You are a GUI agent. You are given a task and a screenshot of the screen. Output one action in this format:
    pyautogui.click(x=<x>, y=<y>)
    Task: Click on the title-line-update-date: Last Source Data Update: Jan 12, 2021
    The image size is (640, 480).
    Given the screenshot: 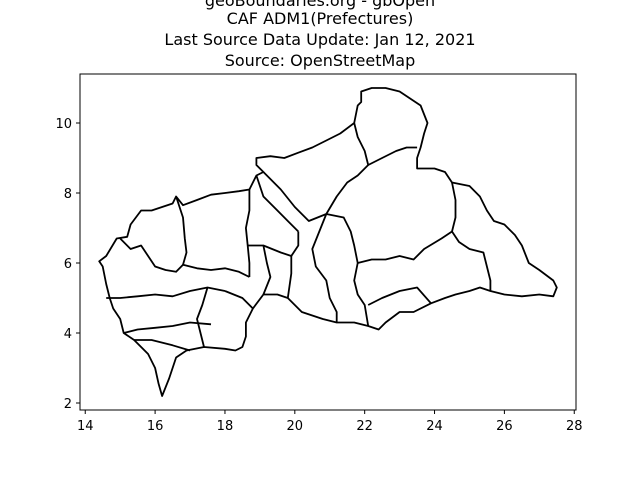 What is the action you would take?
    pyautogui.click(x=320, y=39)
    